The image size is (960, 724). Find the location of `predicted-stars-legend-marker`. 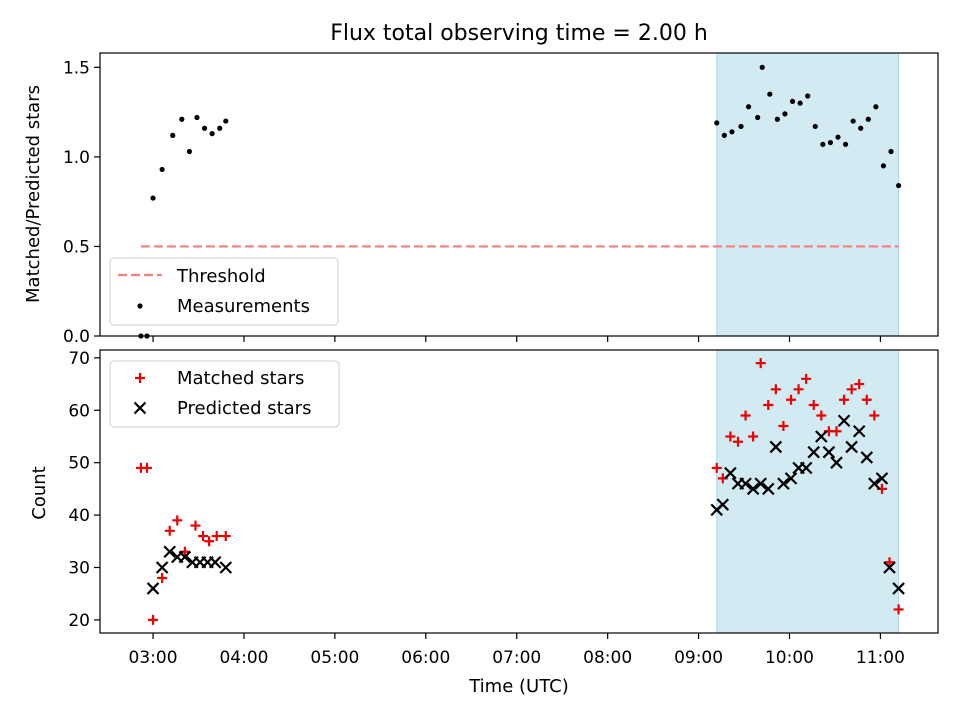

predicted-stars-legend-marker is located at coordinates (140, 408).